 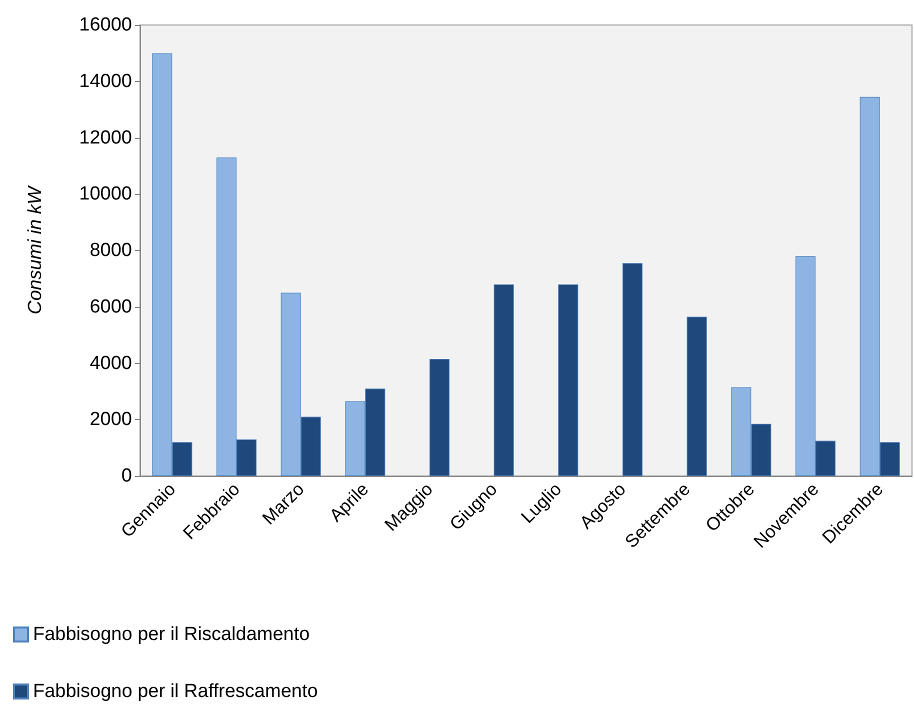 I want to click on y-tick-label: 0, so click(x=126, y=476).